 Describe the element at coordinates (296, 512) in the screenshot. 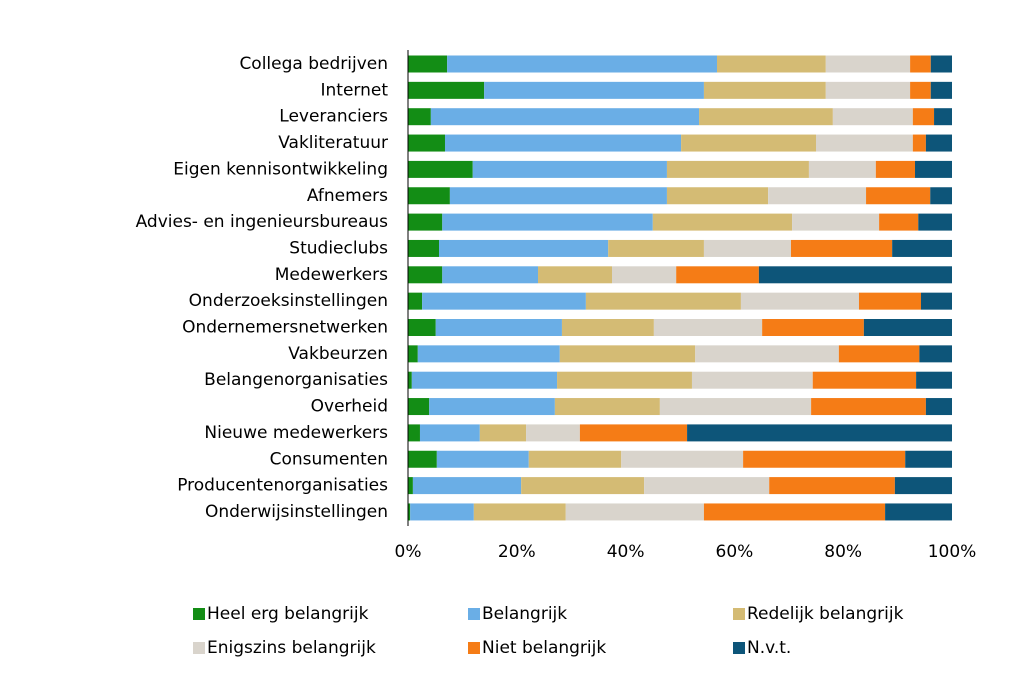

I see `y-tick-label: Onderwijsinstellingen` at that location.